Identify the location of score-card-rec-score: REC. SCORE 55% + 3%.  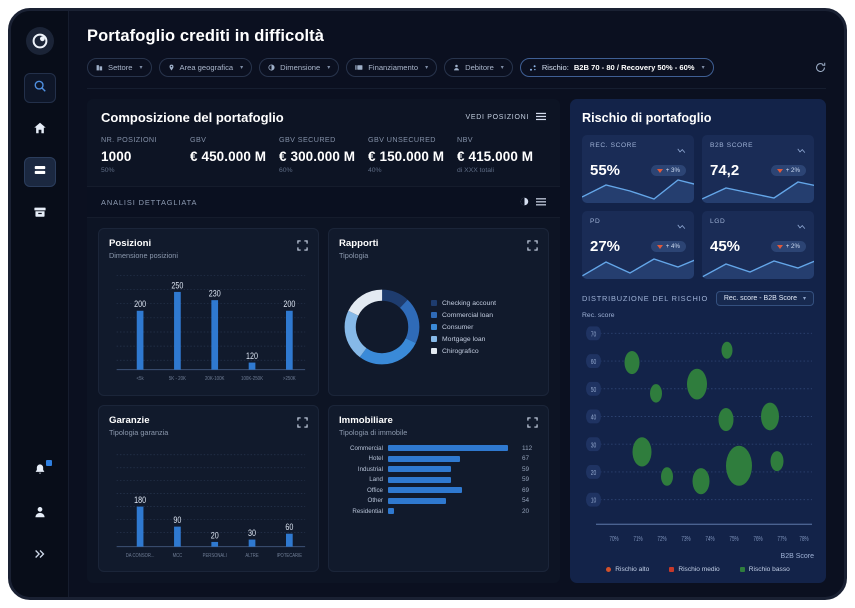
(638, 169).